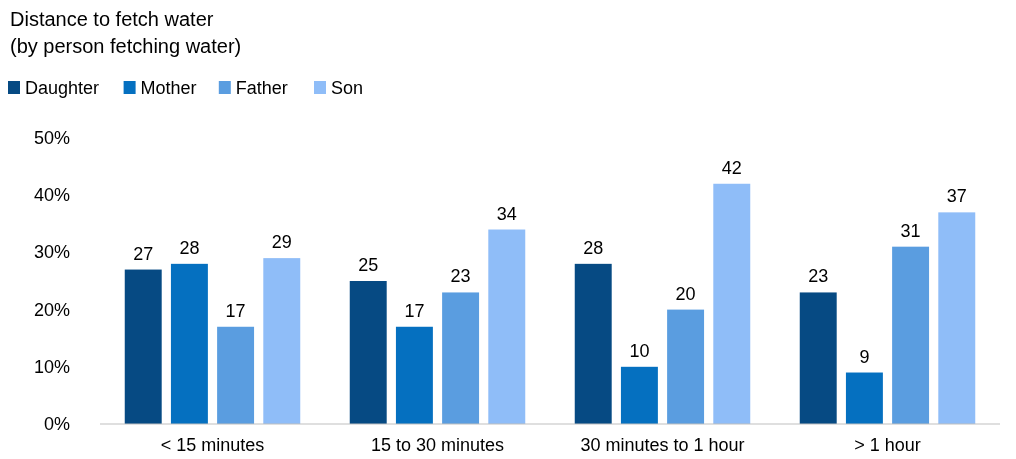 The image size is (1016, 459). What do you see at coordinates (368, 265) in the screenshot?
I see `data-label: 25` at bounding box center [368, 265].